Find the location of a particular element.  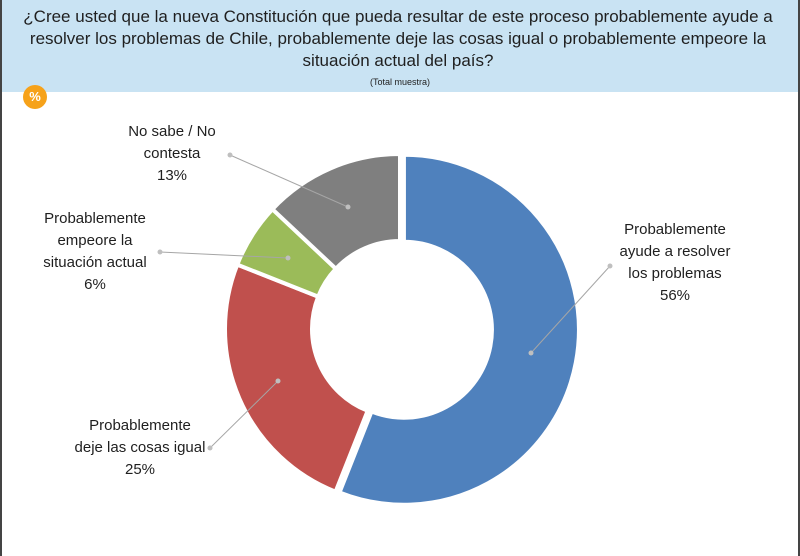

question-title-line: situación actual del país? is located at coordinates (398, 60).